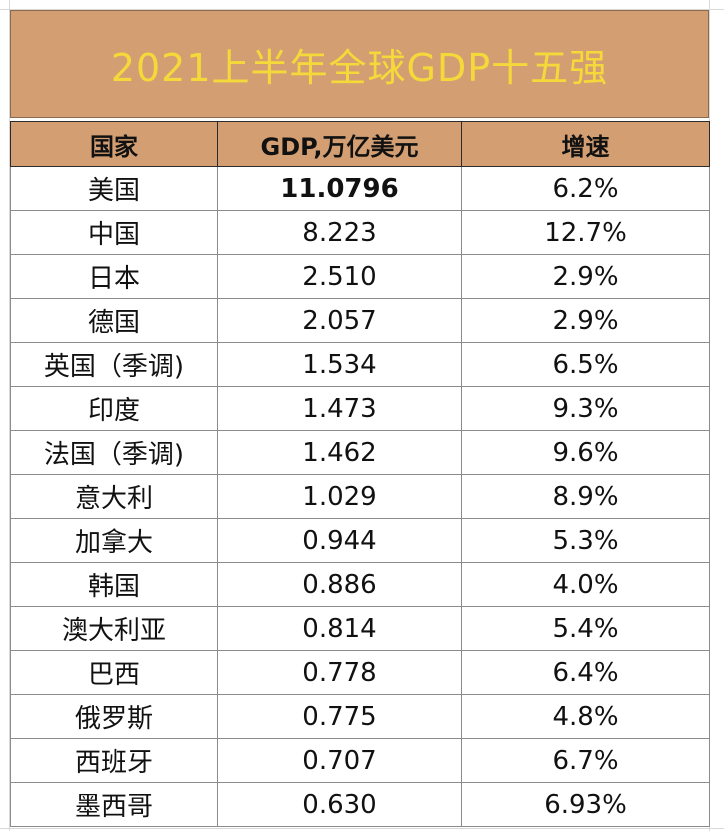 The width and height of the screenshot is (724, 831). What do you see at coordinates (339, 760) in the screenshot?
I see `cell-gdp: 0.707` at bounding box center [339, 760].